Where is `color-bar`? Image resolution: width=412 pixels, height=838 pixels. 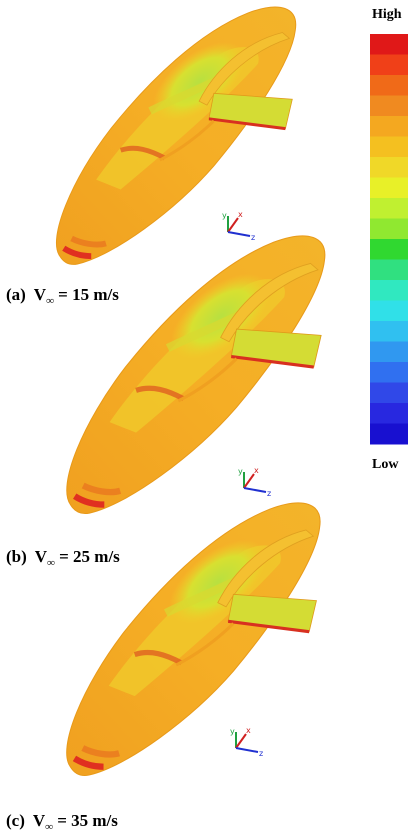 color-bar is located at coordinates (389, 239).